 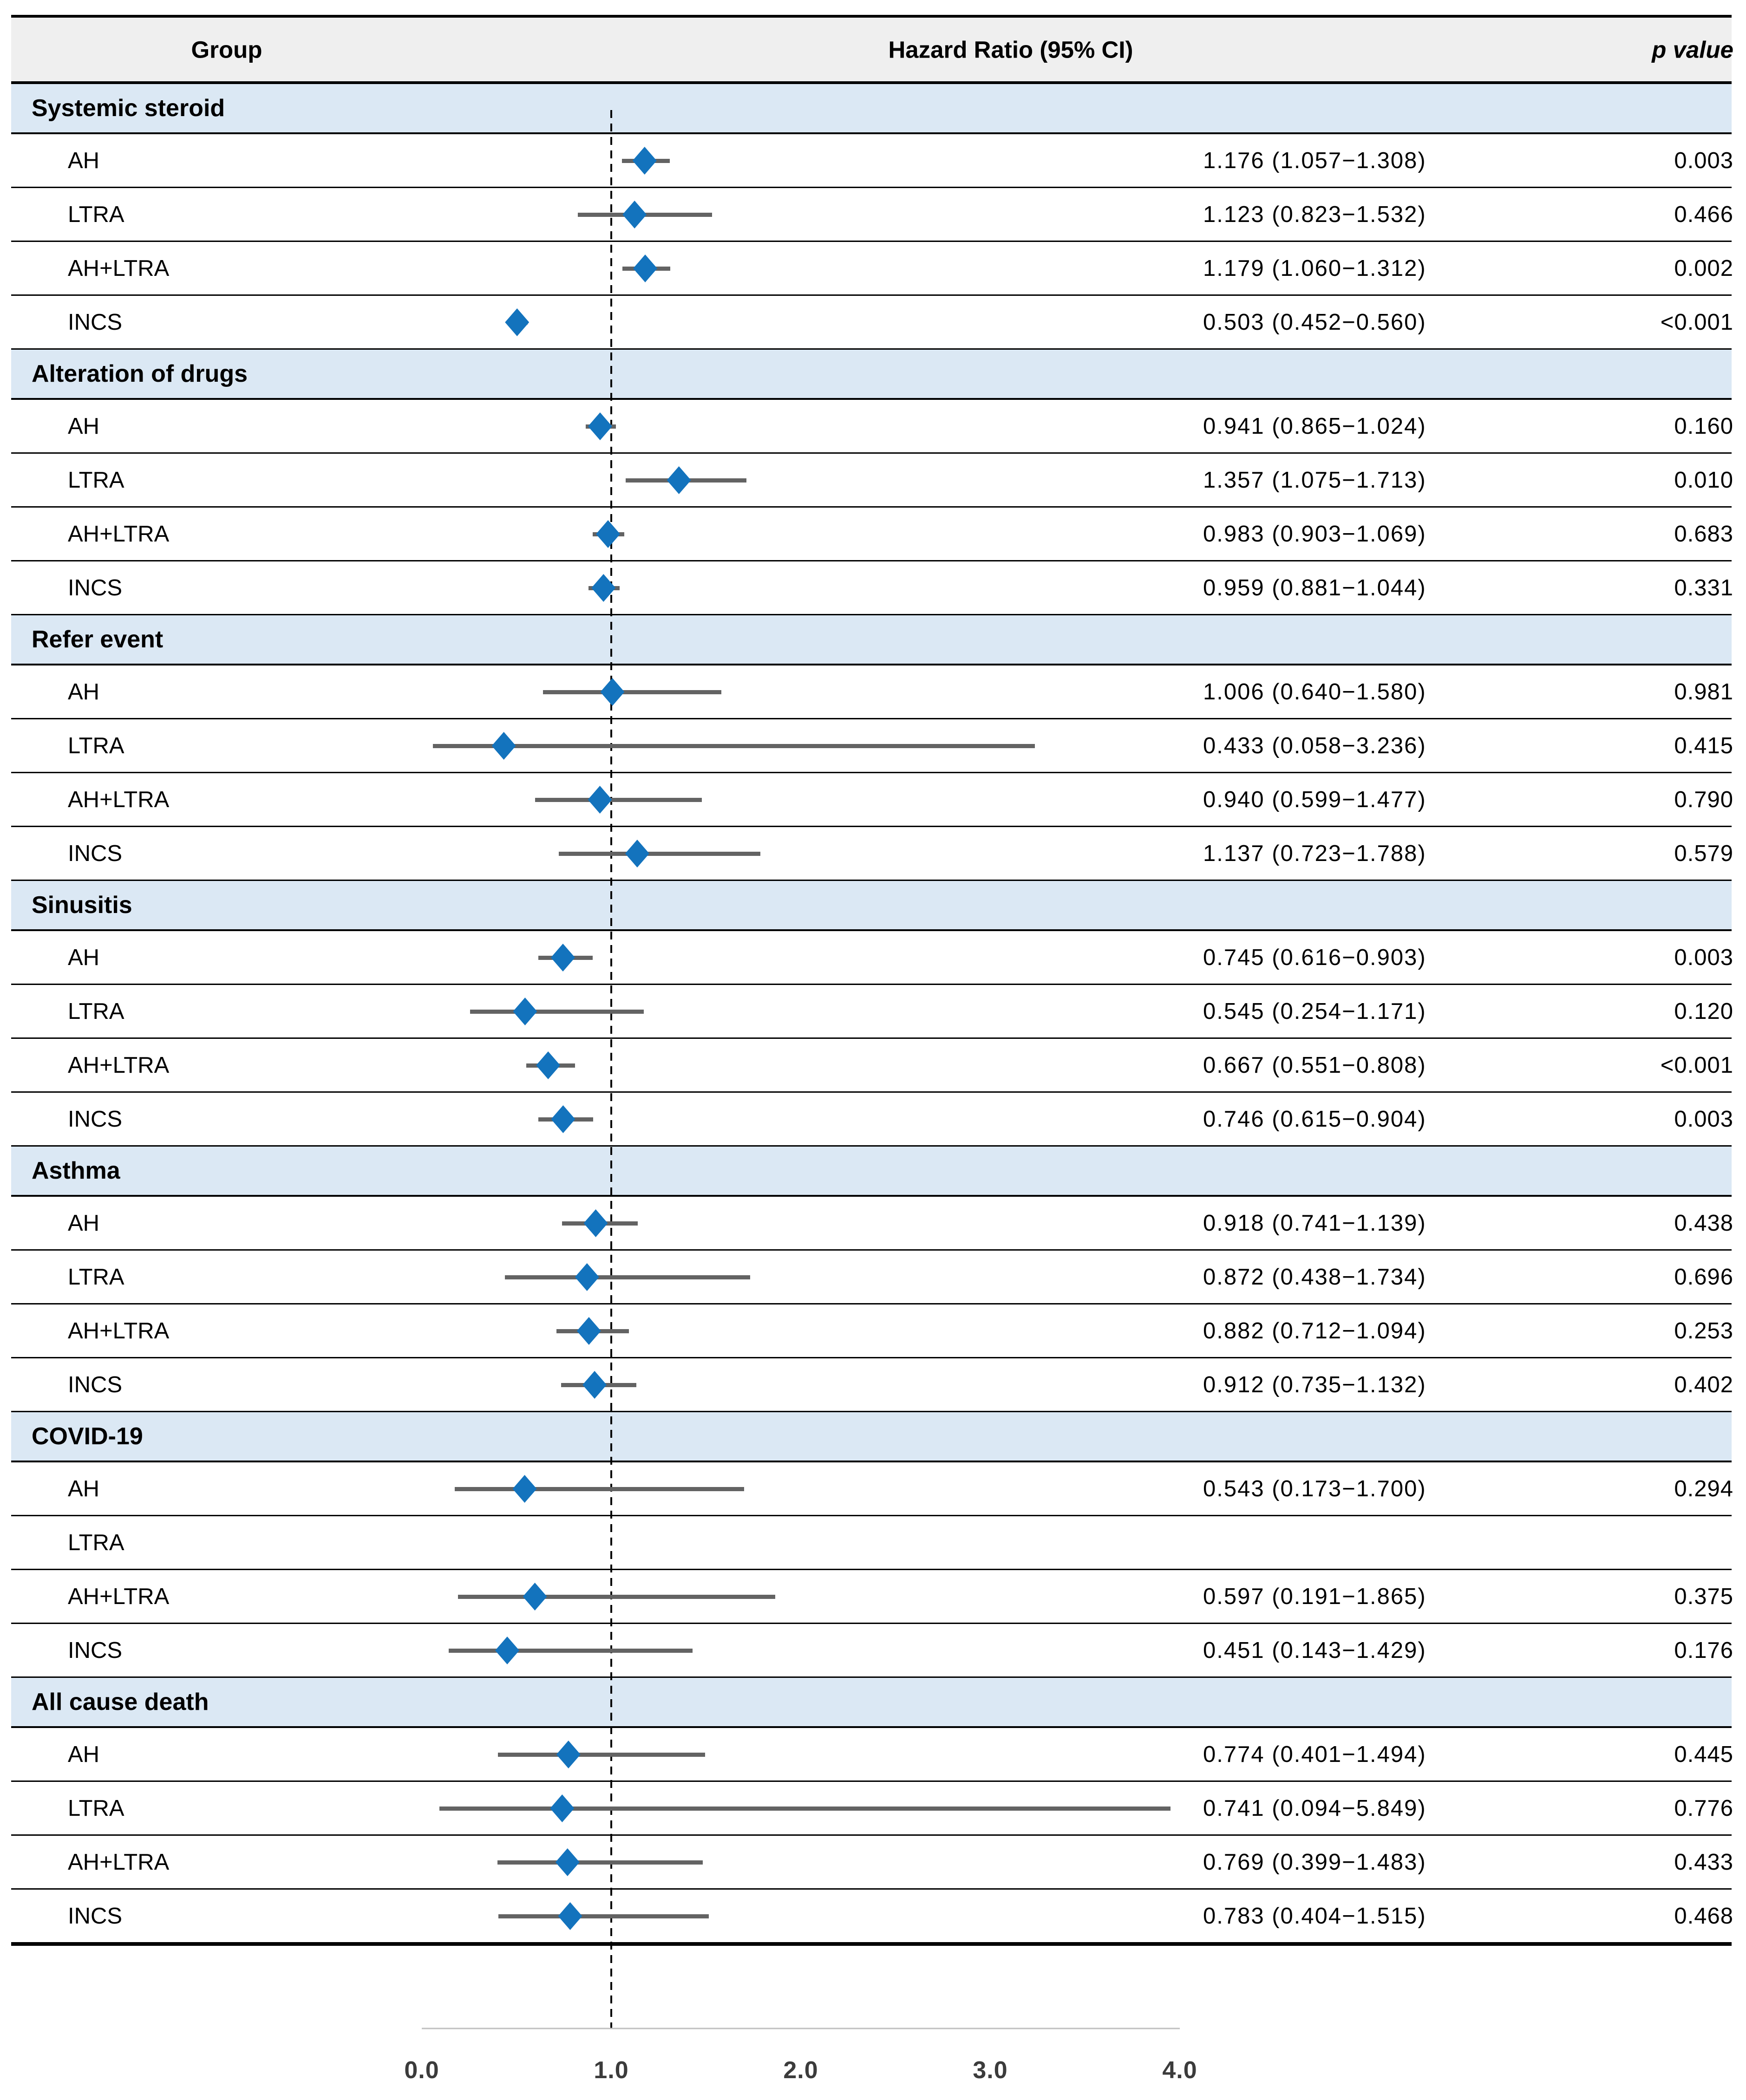 I want to click on x-tick-label: 1.0, so click(x=611, y=2070).